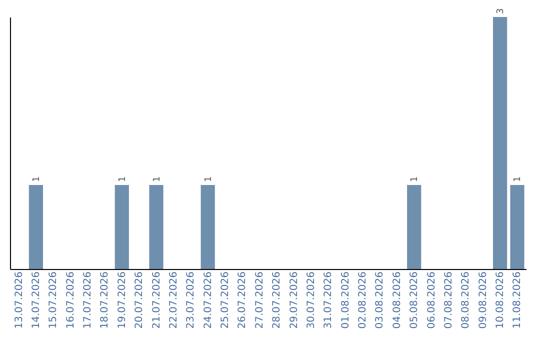 This screenshot has height=340, width=540. Describe the element at coordinates (363, 300) in the screenshot. I see `x-tick-label: 02.08.2026` at that location.